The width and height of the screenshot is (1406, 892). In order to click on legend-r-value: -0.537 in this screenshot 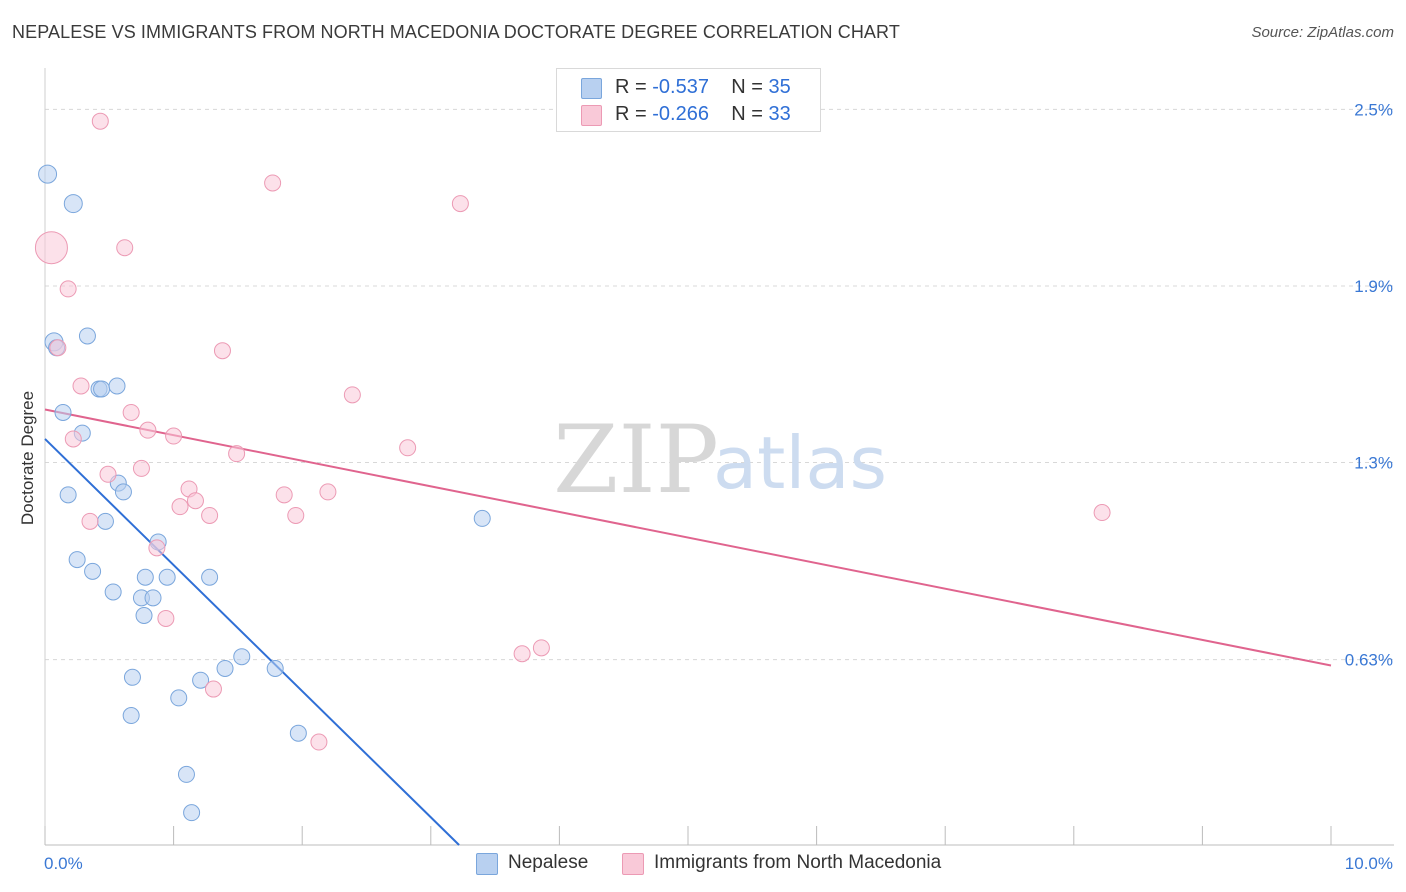, I will do `click(680, 87)`.